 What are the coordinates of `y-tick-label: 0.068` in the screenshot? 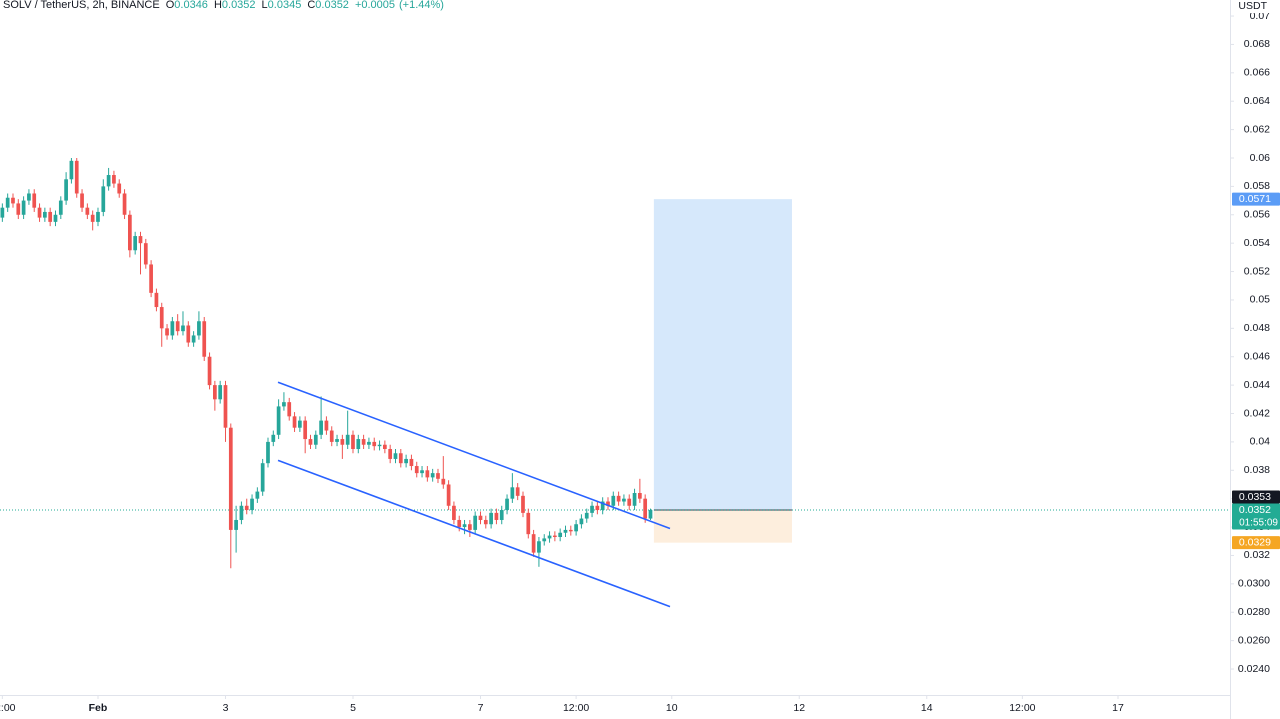 It's located at (1257, 44).